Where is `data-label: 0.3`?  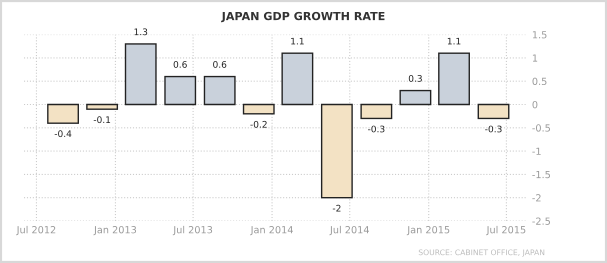 data-label: 0.3 is located at coordinates (415, 78).